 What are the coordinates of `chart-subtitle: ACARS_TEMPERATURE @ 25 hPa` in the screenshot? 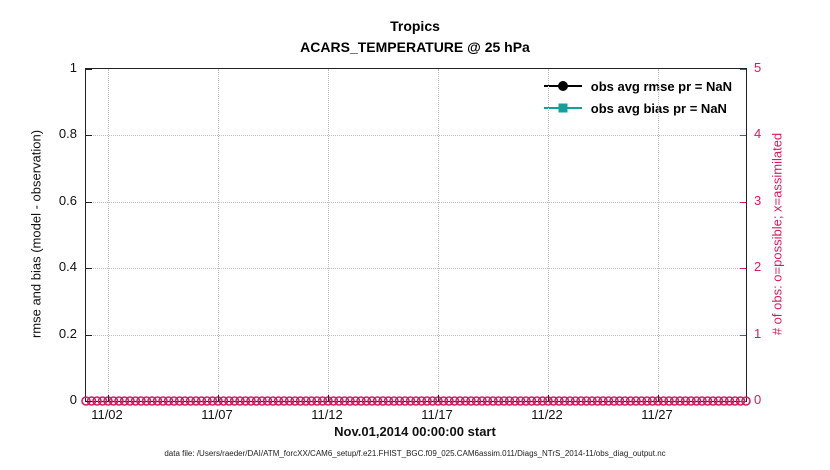 It's located at (415, 47).